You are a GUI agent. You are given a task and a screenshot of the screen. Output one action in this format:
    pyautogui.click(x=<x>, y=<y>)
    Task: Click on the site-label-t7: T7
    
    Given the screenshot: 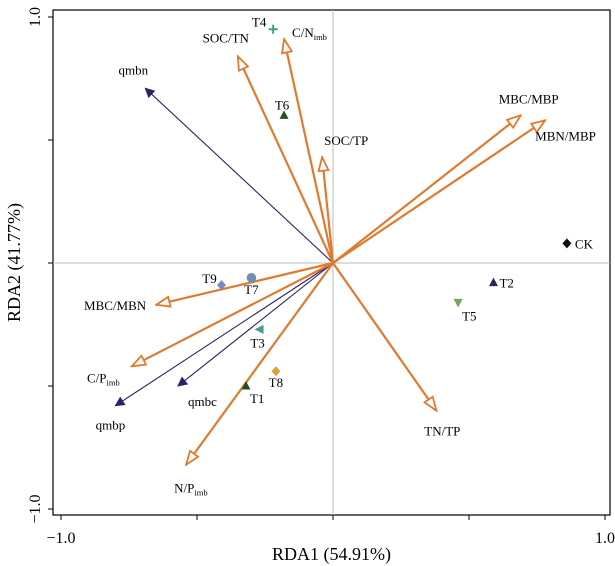 What is the action you would take?
    pyautogui.click(x=251, y=289)
    